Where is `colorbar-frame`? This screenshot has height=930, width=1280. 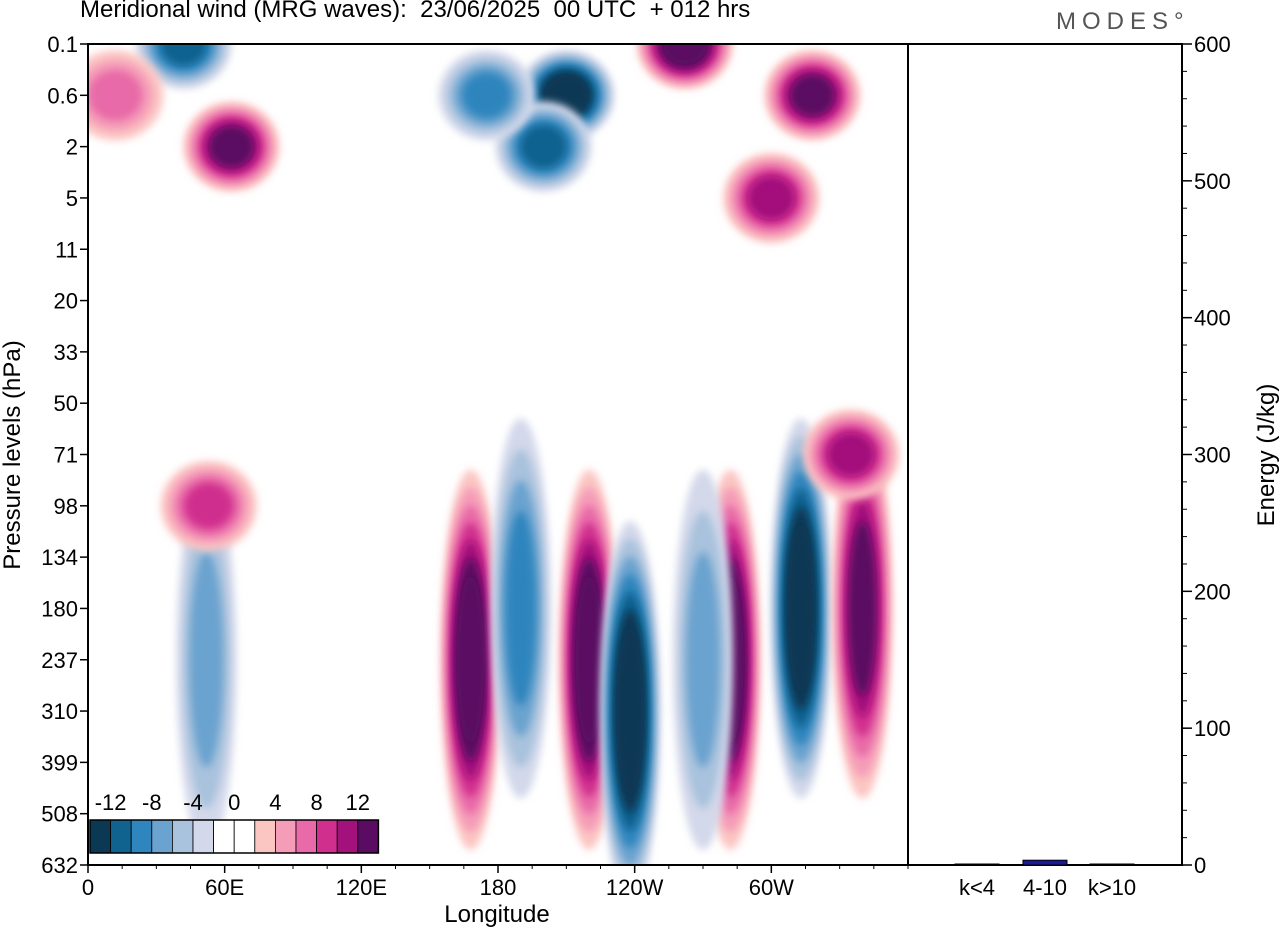 colorbar-frame is located at coordinates (234, 836).